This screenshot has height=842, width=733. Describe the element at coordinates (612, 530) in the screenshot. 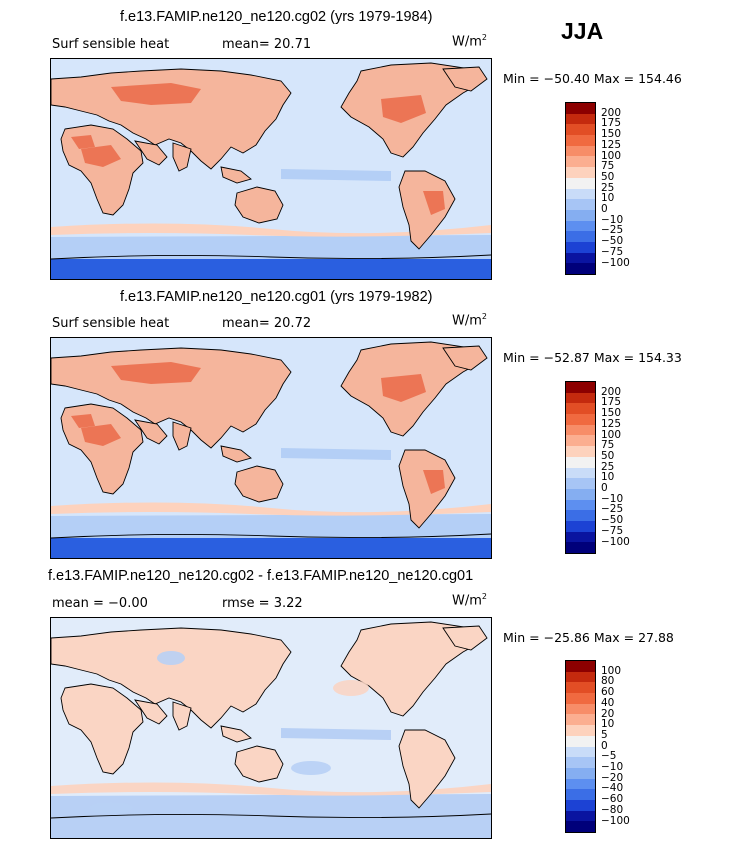

I see `colorbar-level-label: −75` at that location.